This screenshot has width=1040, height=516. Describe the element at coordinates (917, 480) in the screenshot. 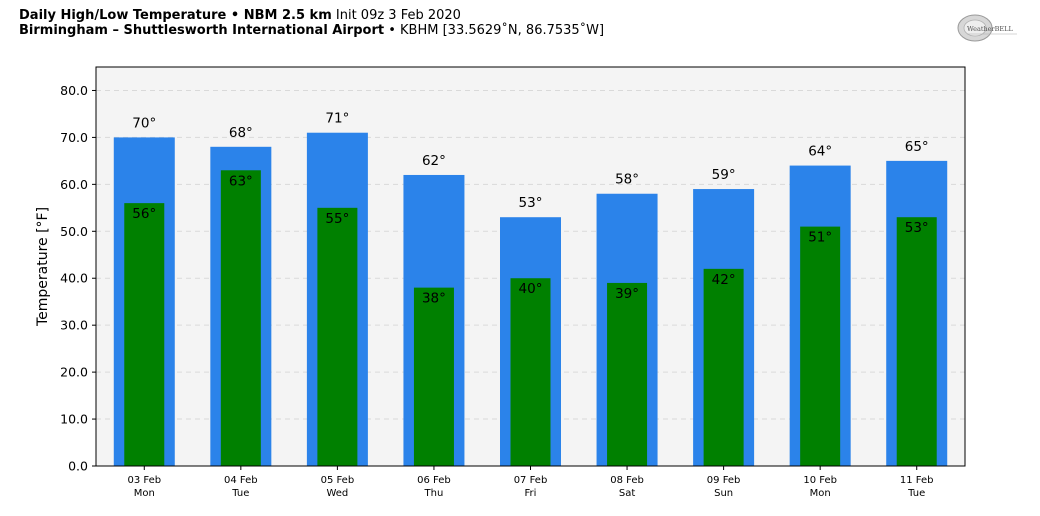

I see `x-tick-date: 11 Feb` at that location.